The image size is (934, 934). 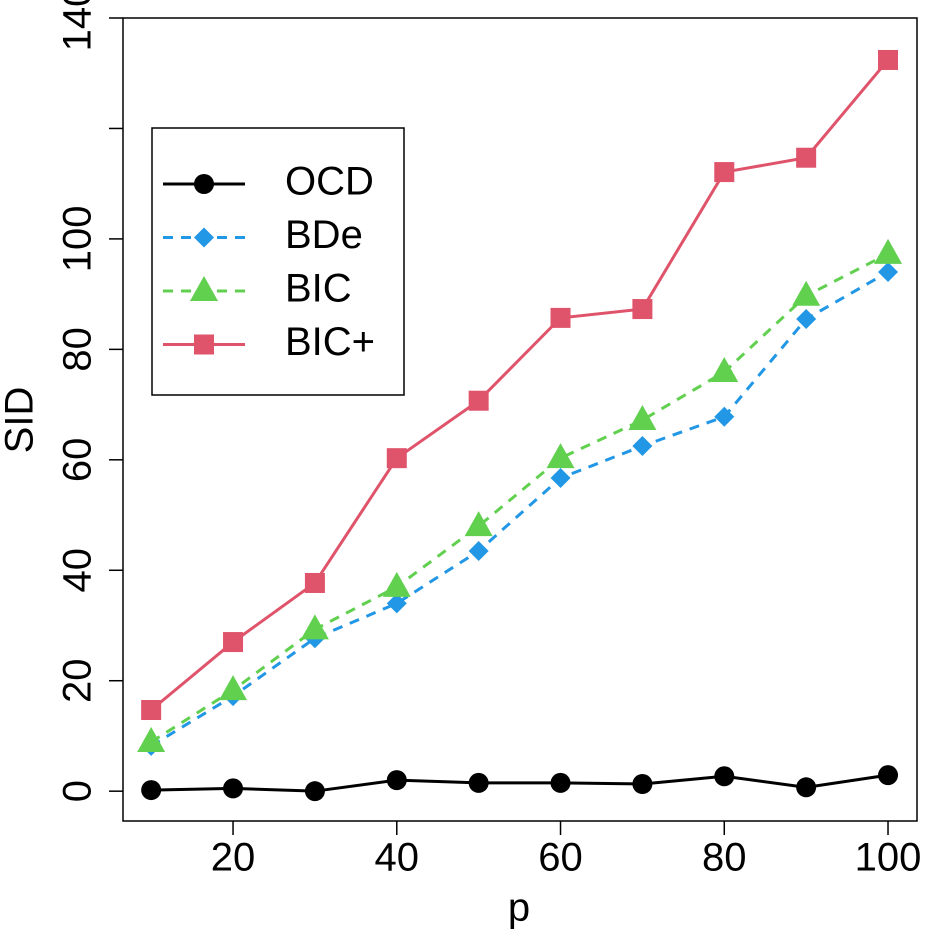 What do you see at coordinates (329, 182) in the screenshot?
I see `legend-label: OCD` at bounding box center [329, 182].